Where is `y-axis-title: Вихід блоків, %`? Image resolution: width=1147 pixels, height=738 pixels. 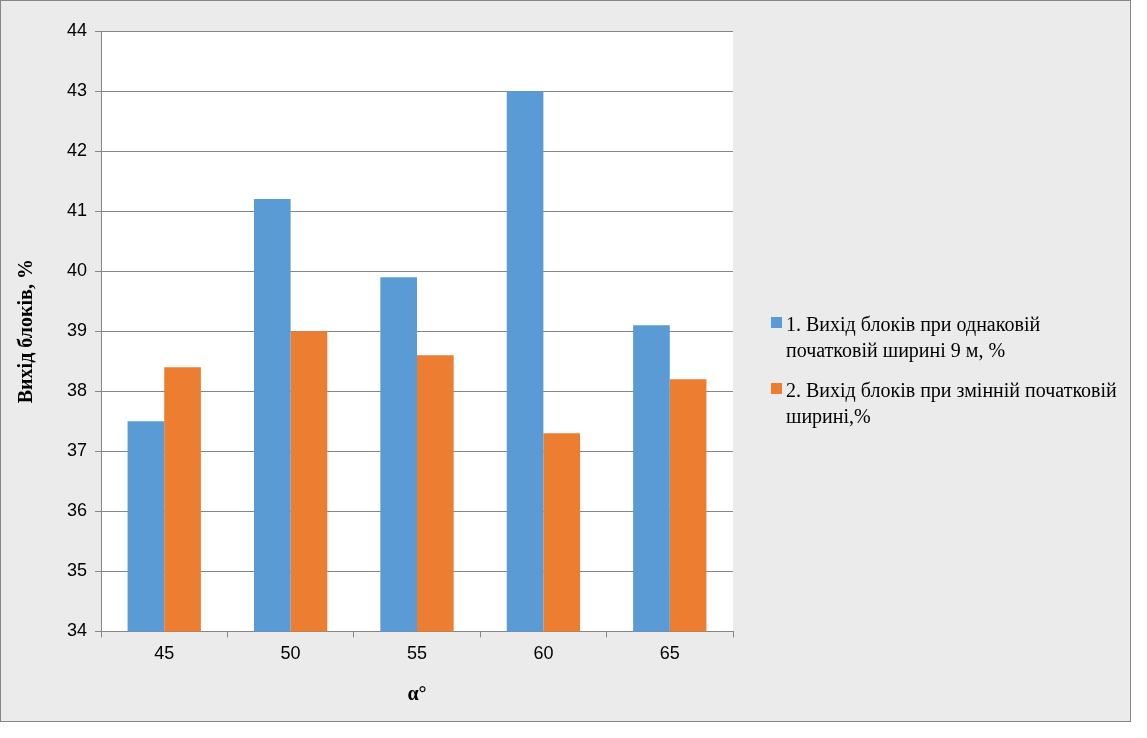 y-axis-title: Вихід блоків, % is located at coordinates (25, 331).